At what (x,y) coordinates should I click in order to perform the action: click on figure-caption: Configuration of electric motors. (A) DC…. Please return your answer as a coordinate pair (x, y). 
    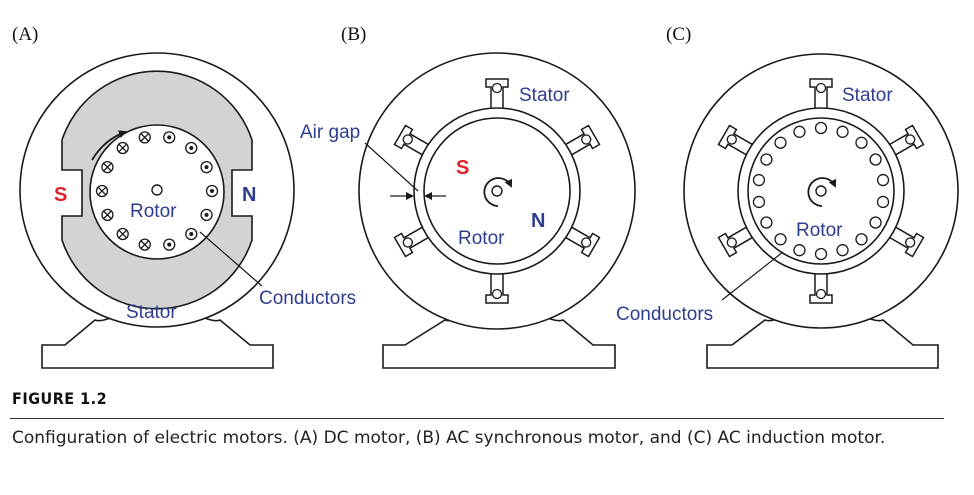
    Looking at the image, I should click on (449, 438).